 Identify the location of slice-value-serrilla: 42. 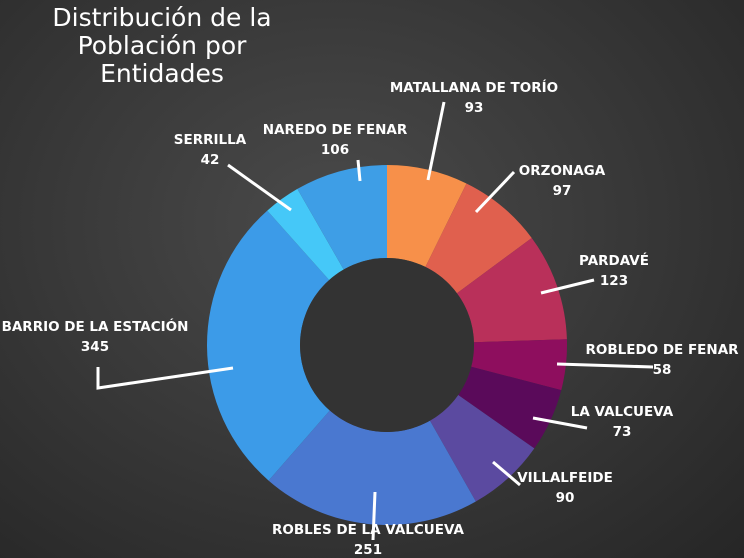
(210, 160).